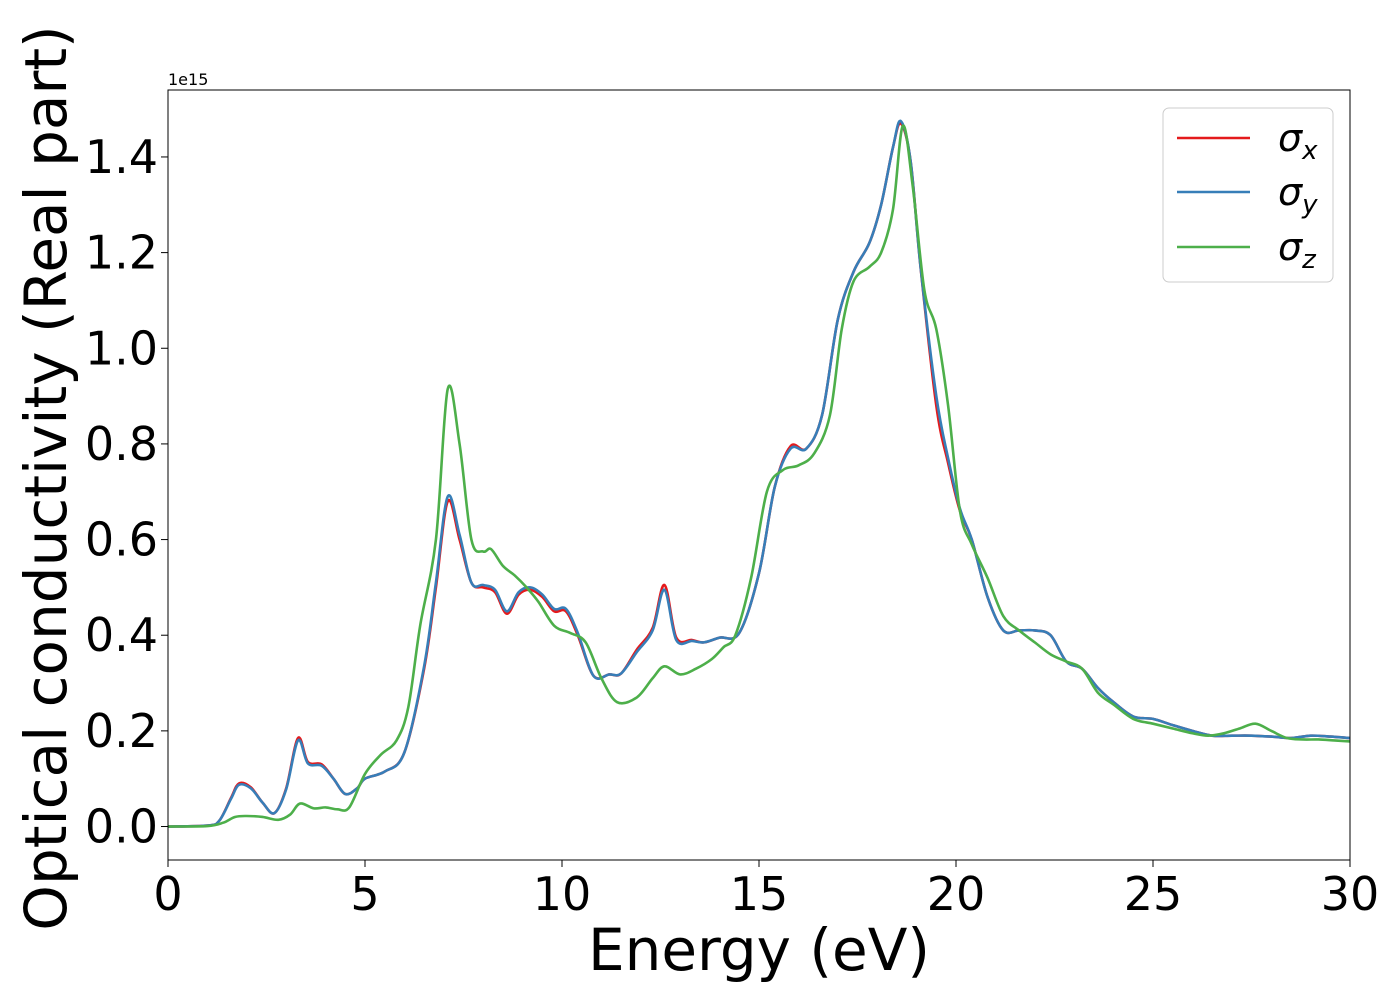  I want to click on y-tick-label: 1.2, so click(121, 253).